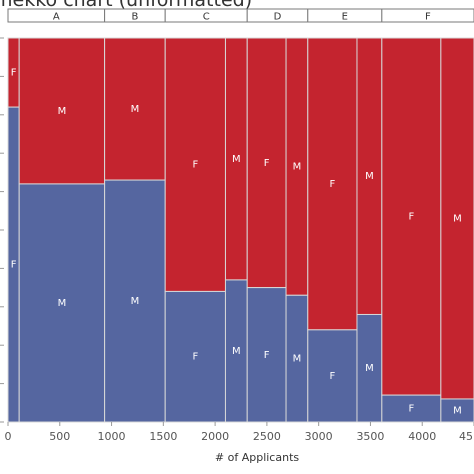  I want to click on group-header-label: A, so click(56, 17).